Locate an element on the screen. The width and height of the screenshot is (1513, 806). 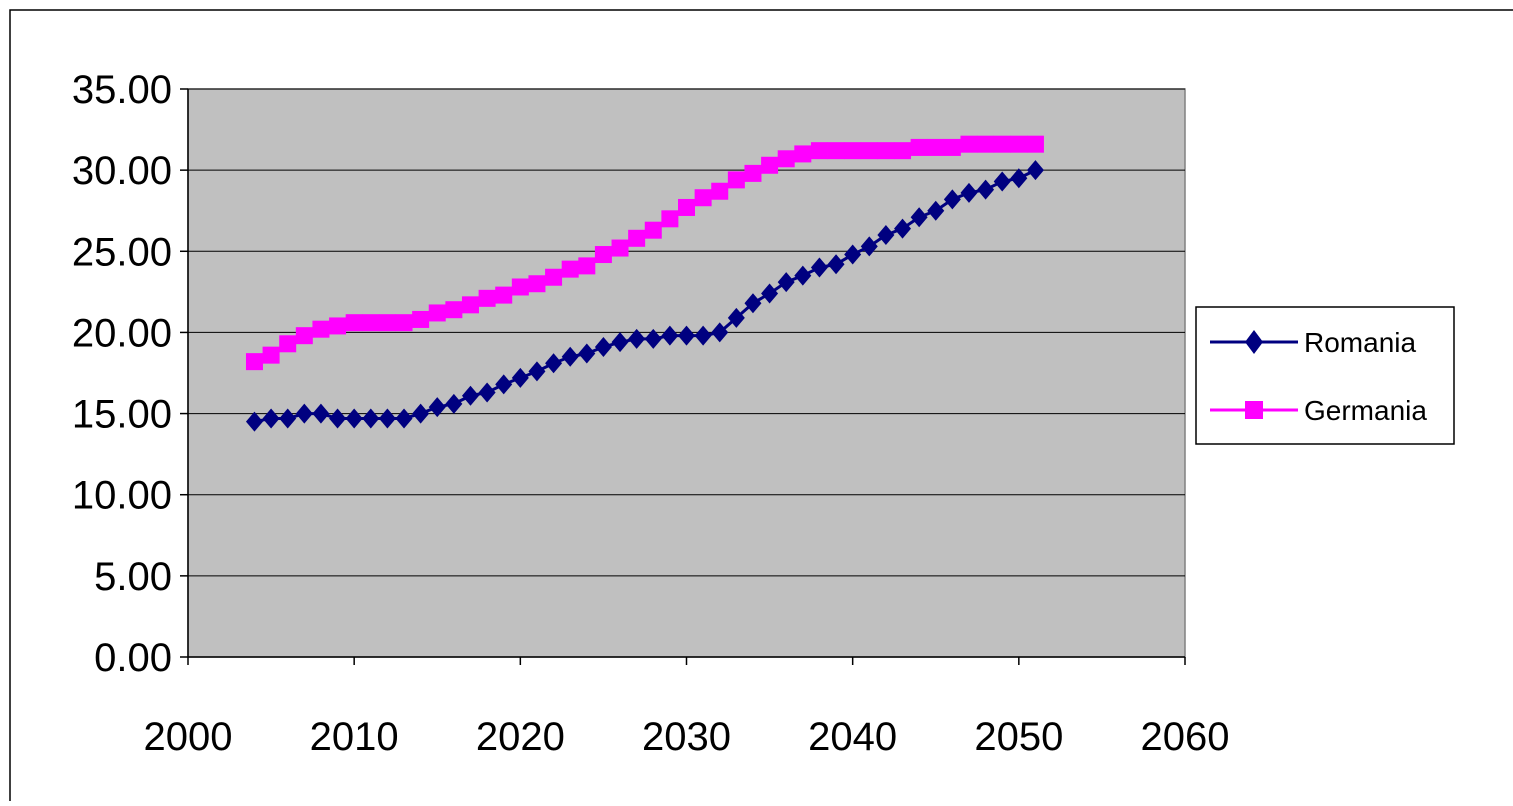
y-tick-label: 15.00 is located at coordinates (122, 415).